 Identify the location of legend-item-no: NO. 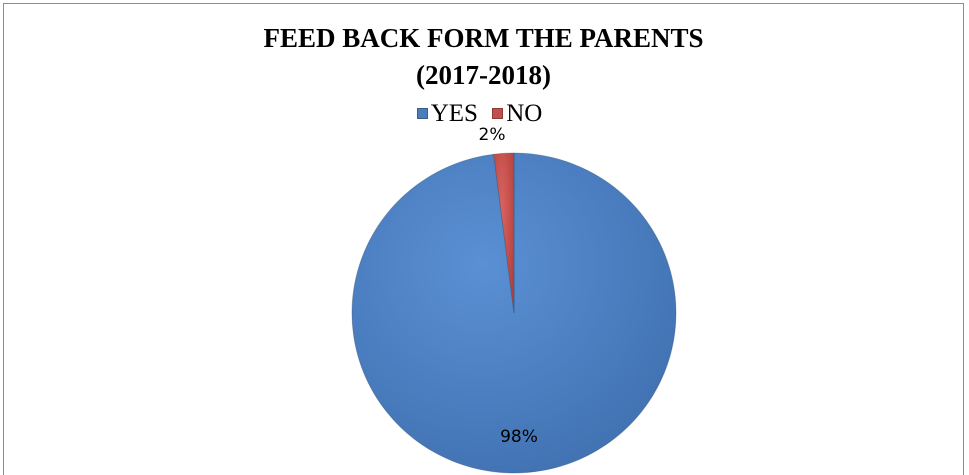
(517, 114).